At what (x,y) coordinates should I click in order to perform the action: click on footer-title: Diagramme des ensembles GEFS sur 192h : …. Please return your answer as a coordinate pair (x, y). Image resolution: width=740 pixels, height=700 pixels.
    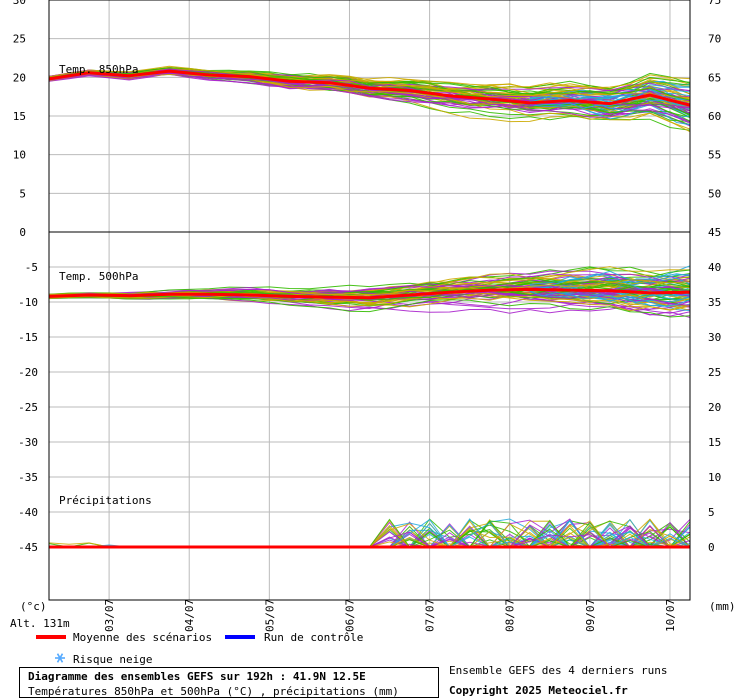
    Looking at the image, I should click on (197, 676).